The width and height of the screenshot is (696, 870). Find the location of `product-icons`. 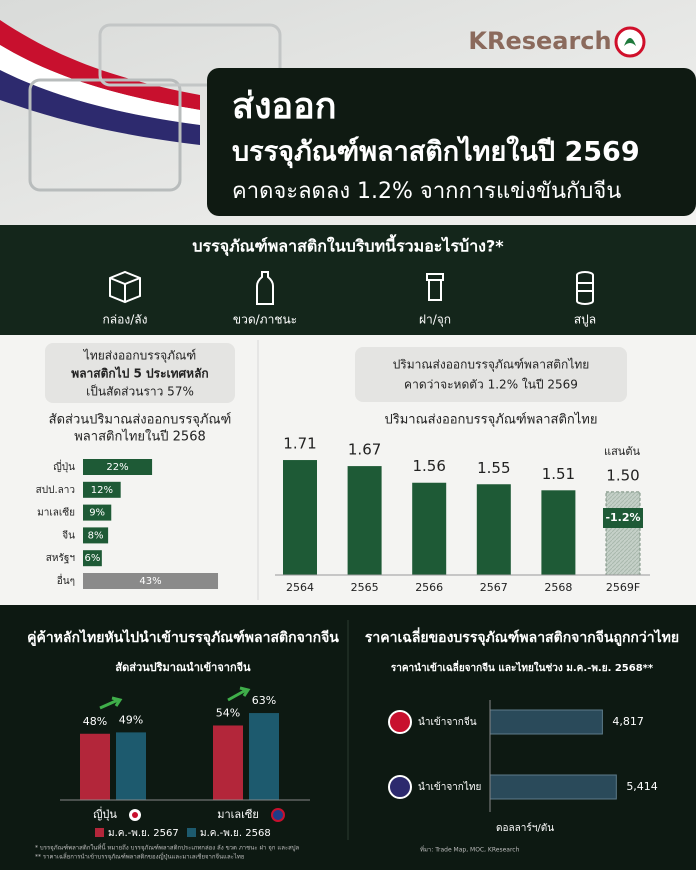

product-icons is located at coordinates (351, 287).